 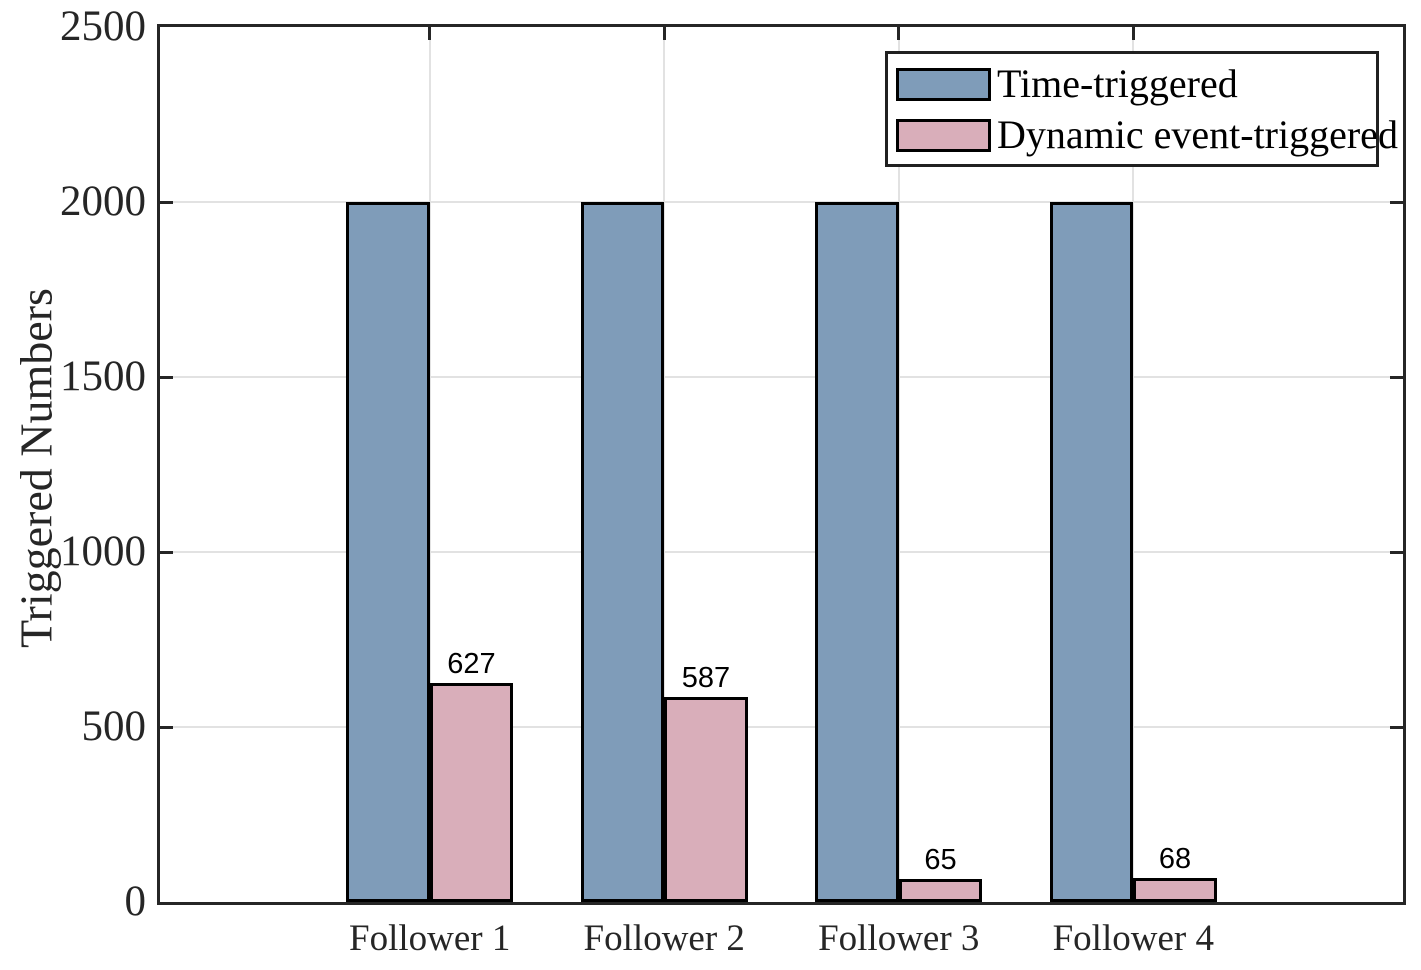 I want to click on legend-item-dynamic-event-triggered: Dynamic event-triggered, so click(x=1147, y=135).